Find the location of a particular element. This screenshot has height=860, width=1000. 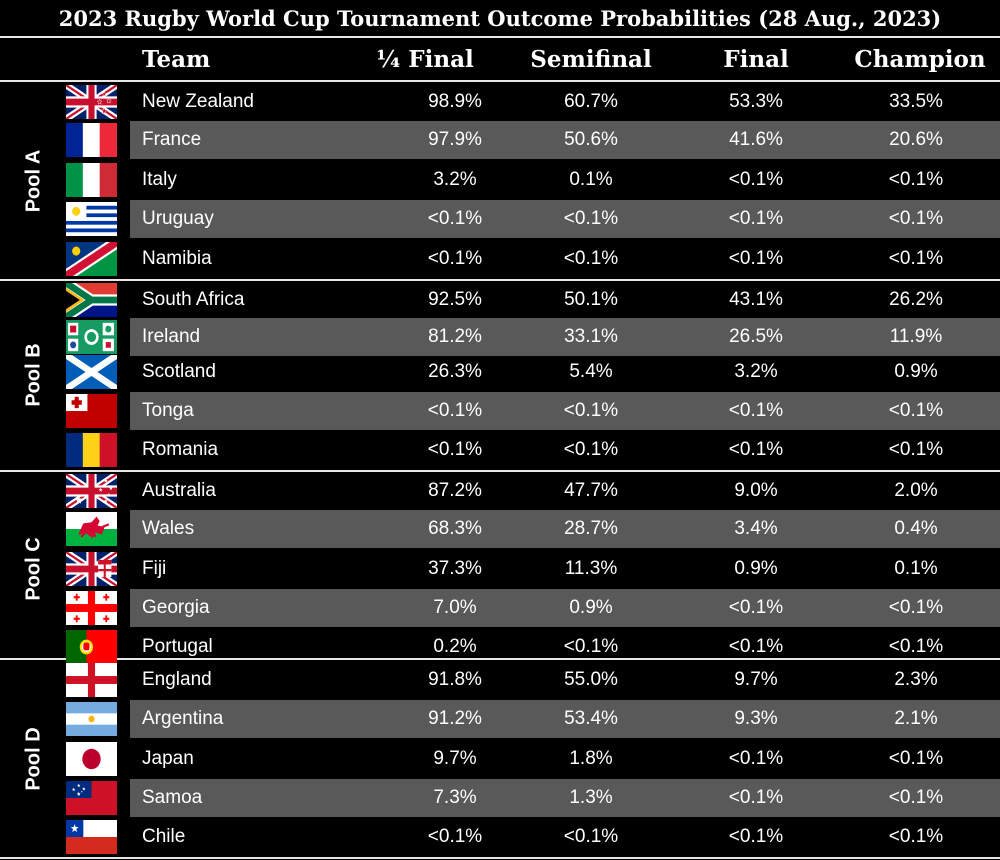

probability-cell: 2.1% is located at coordinates (916, 718).